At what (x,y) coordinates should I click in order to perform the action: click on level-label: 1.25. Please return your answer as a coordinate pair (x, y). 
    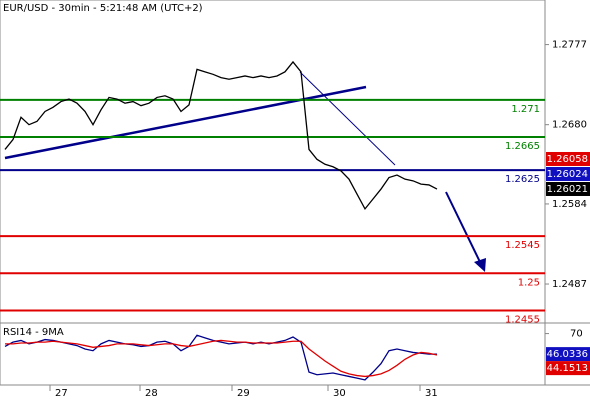
    Looking at the image, I should click on (529, 282).